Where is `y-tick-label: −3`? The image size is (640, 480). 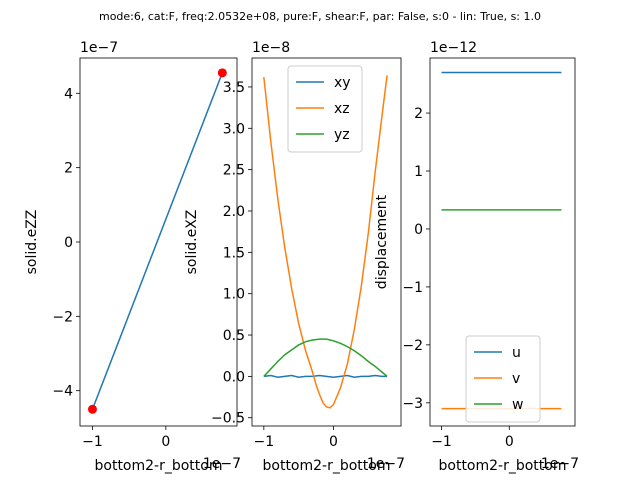 y-tick-label: −3 is located at coordinates (412, 404).